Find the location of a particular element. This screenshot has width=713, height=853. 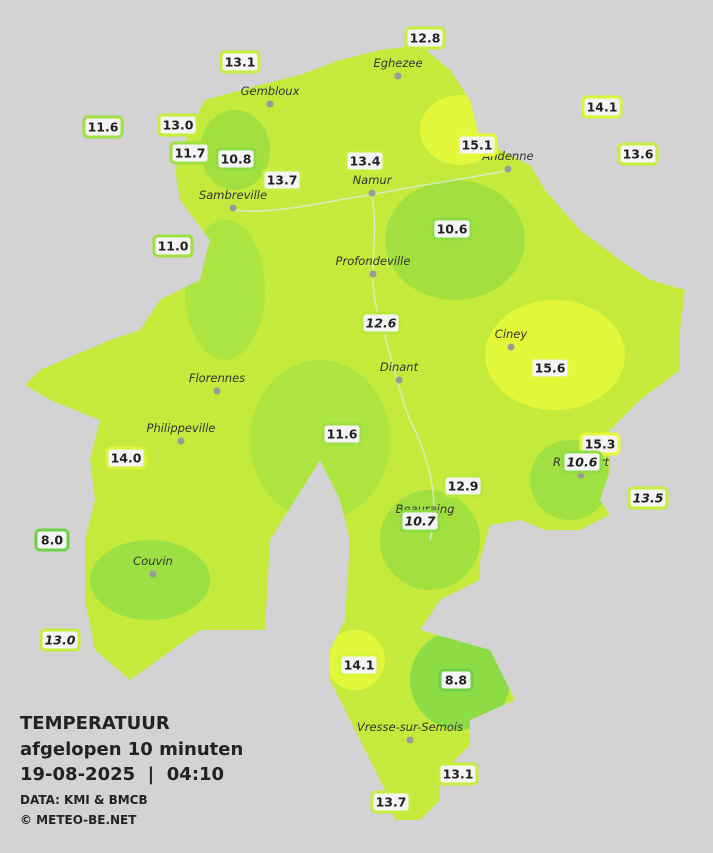

datetime: 19-08-2025 | 04:10 is located at coordinates (122, 774).